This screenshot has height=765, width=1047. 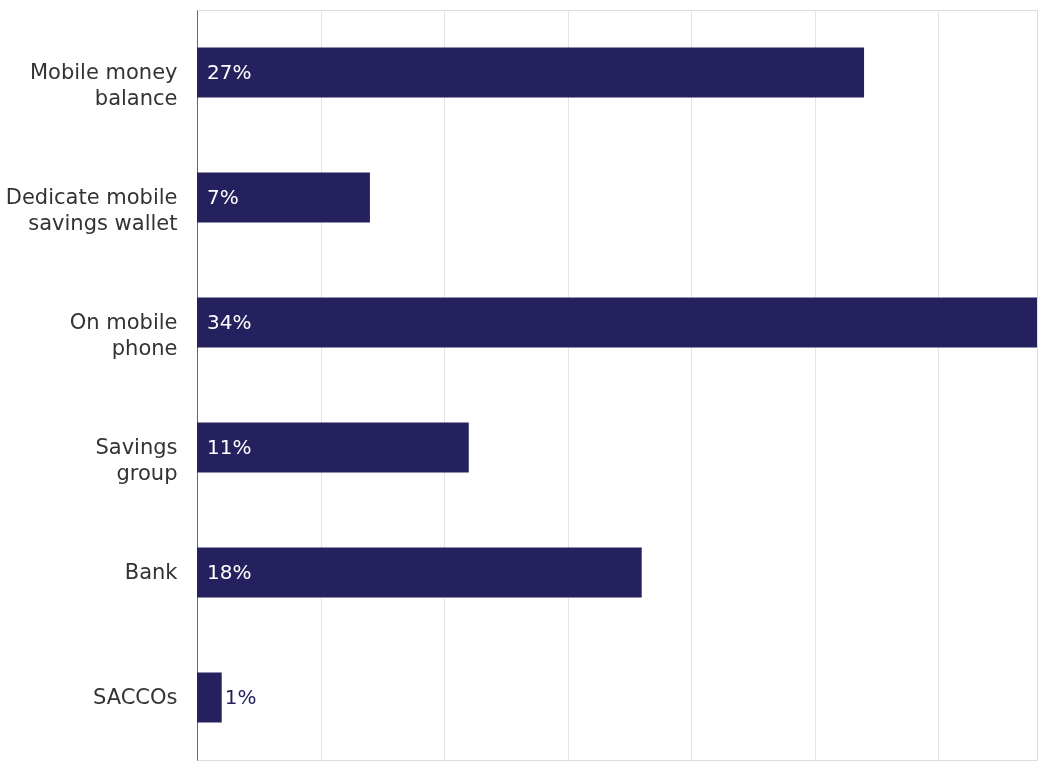 What do you see at coordinates (135, 696) in the screenshot?
I see `y-tick-label: SACCOs` at bounding box center [135, 696].